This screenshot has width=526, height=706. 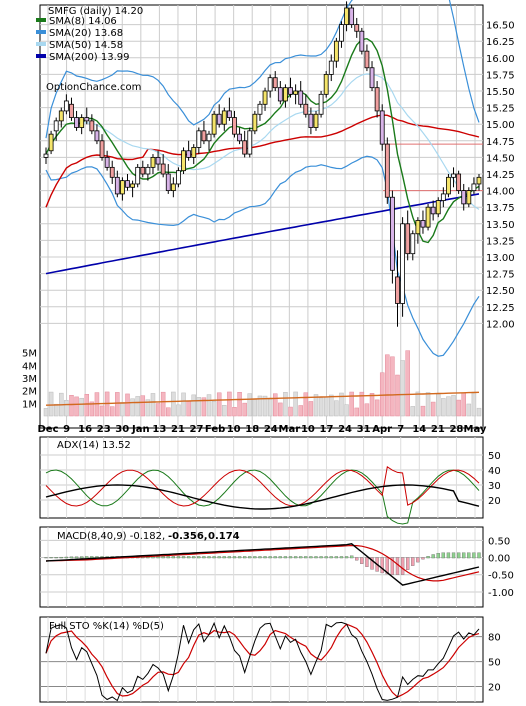 What do you see at coordinates (500, 275) in the screenshot?
I see `price-tick-label: 12.75` at bounding box center [500, 275].